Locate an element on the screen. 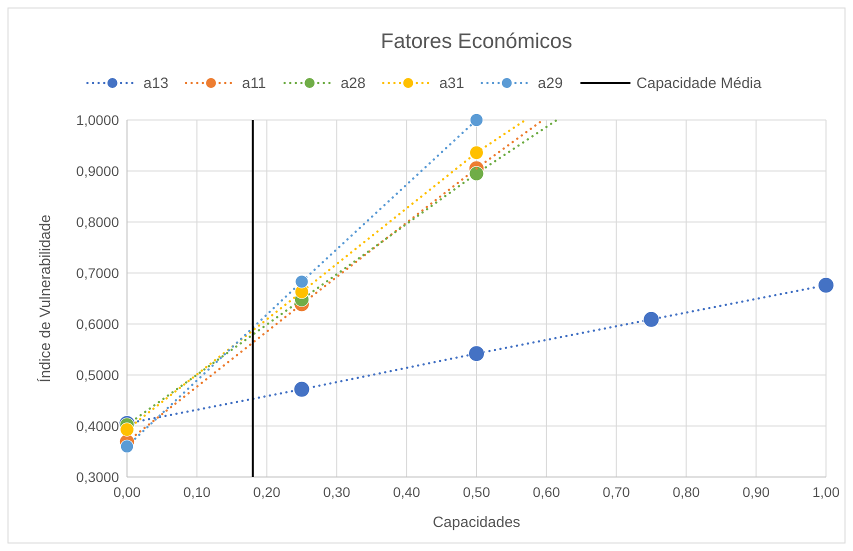  legend-label: a28 is located at coordinates (353, 83).